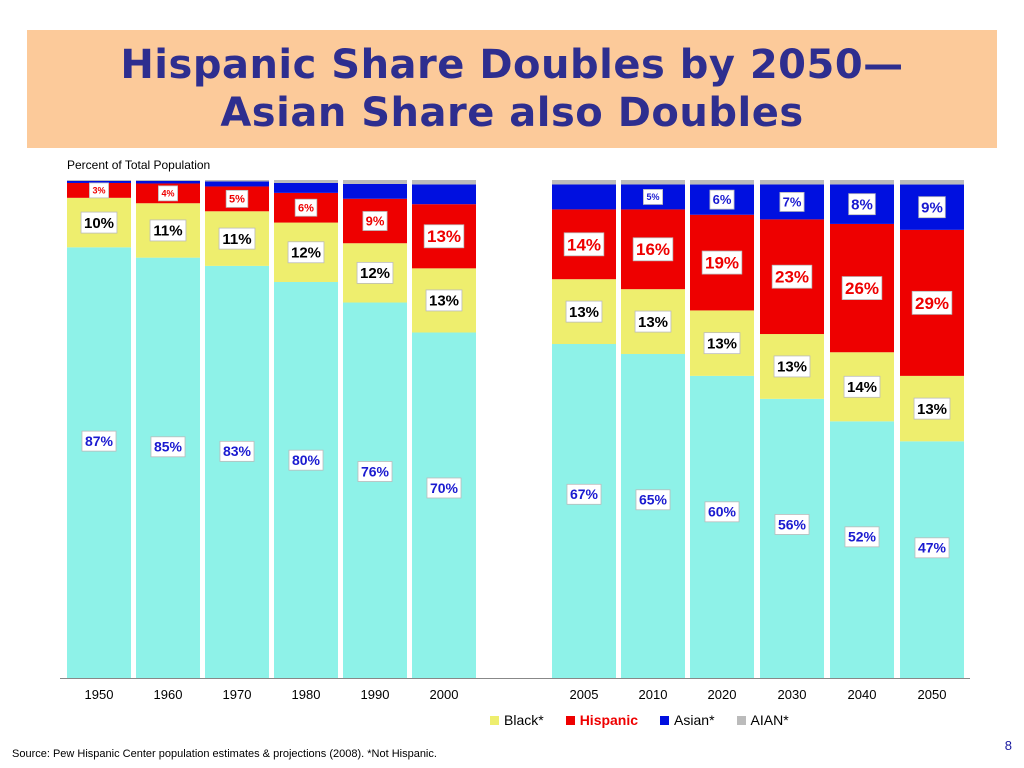 The width and height of the screenshot is (1024, 768). What do you see at coordinates (792, 277) in the screenshot?
I see `svg-text: 23%` at bounding box center [792, 277].